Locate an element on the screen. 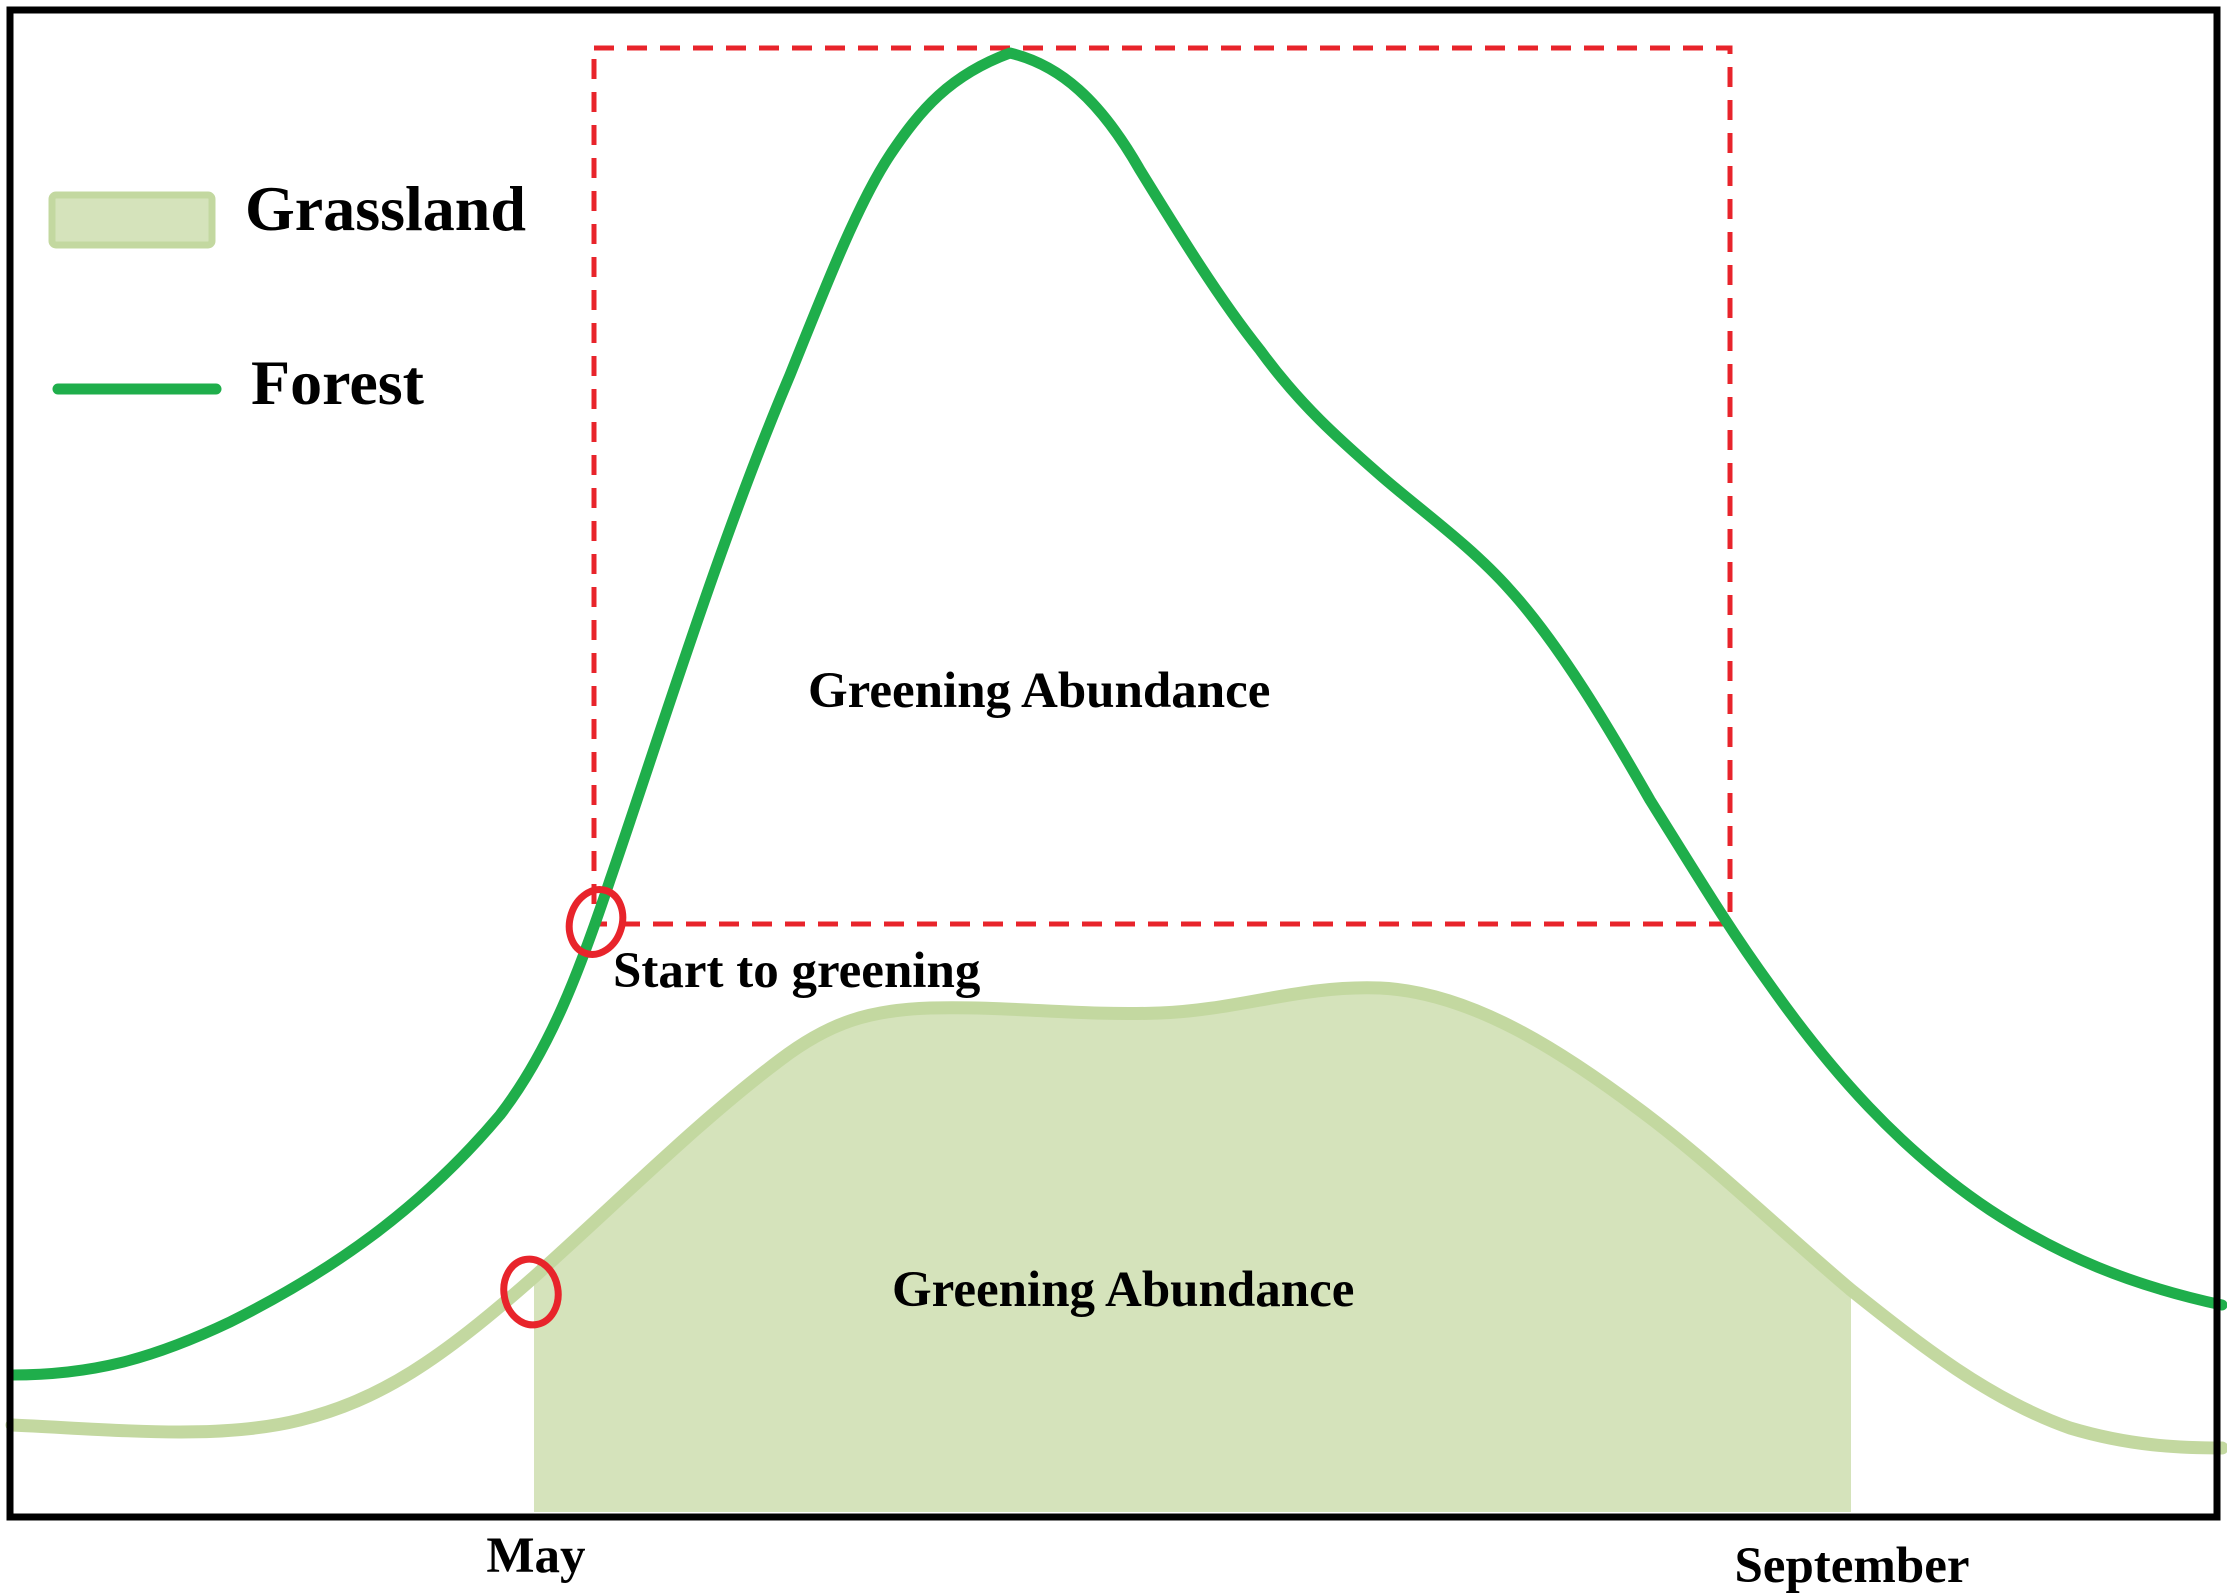  grassland-legend-label: Grassland is located at coordinates (385, 208).